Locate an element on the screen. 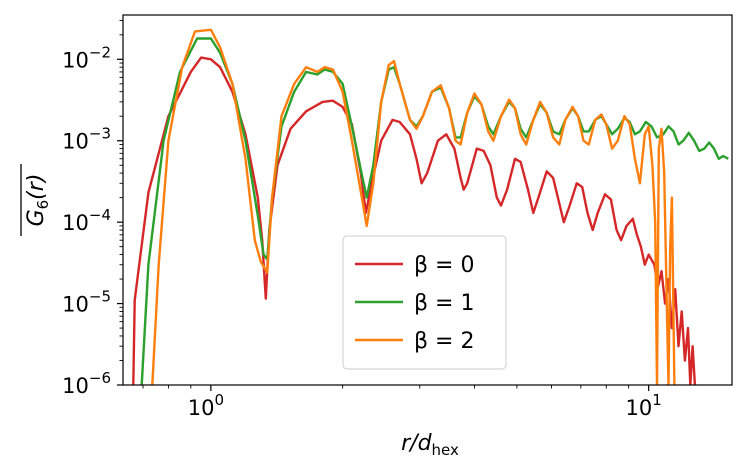 Image resolution: width=748 pixels, height=466 pixels. x-label-sub: hex is located at coordinates (445, 450).